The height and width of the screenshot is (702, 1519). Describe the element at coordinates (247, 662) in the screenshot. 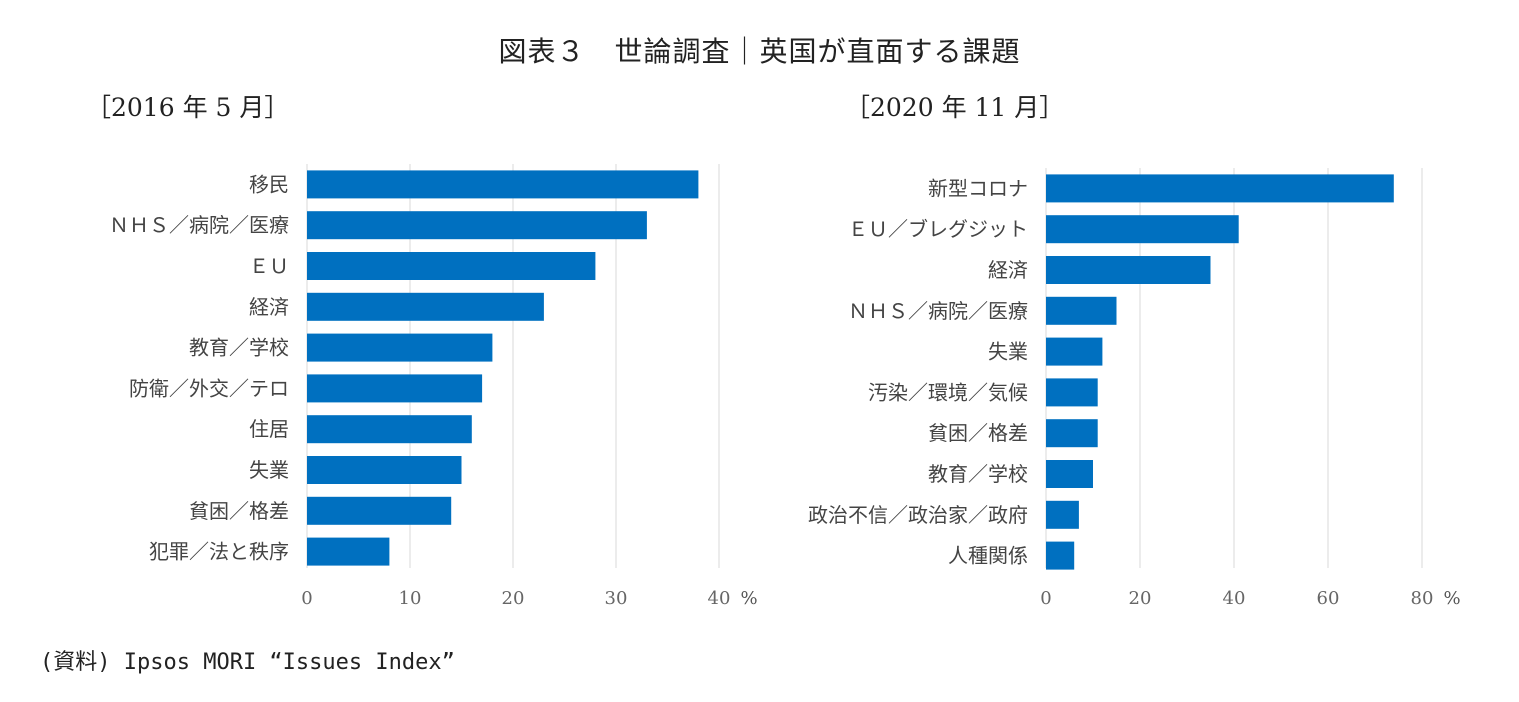

I see `source-note: (資料) Ipsos MORI “Issues Index”` at that location.